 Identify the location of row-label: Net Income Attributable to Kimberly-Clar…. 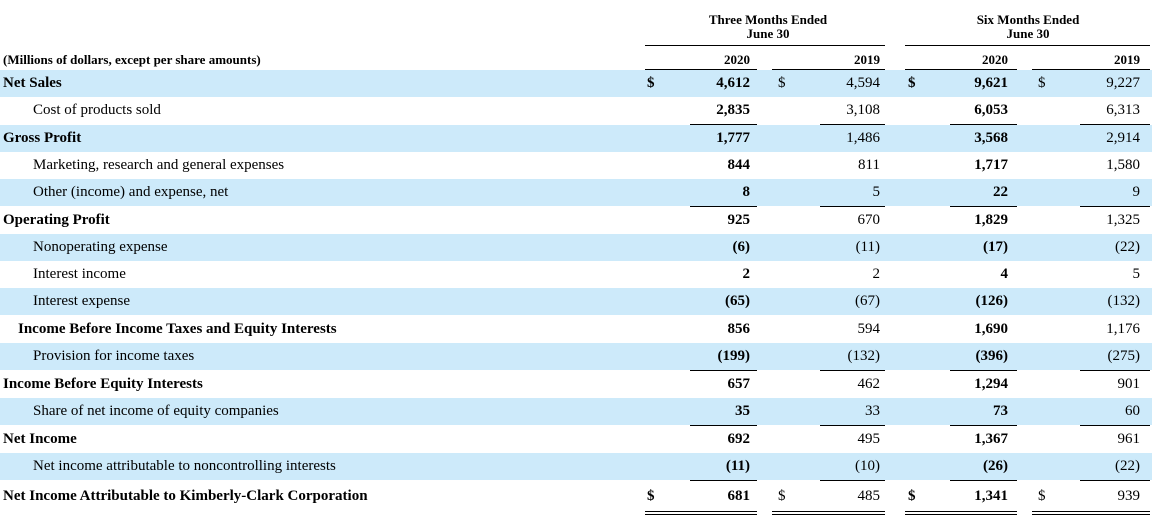
(185, 496).